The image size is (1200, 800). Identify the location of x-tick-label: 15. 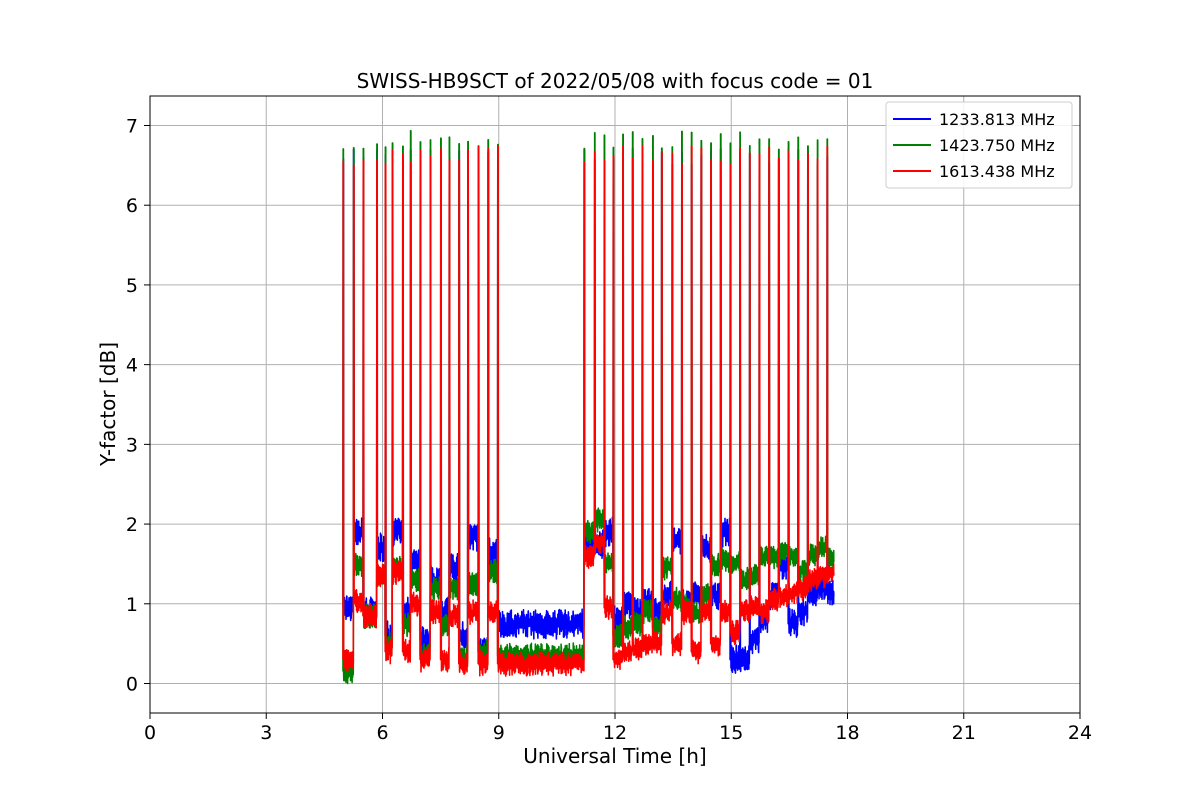
(731, 733).